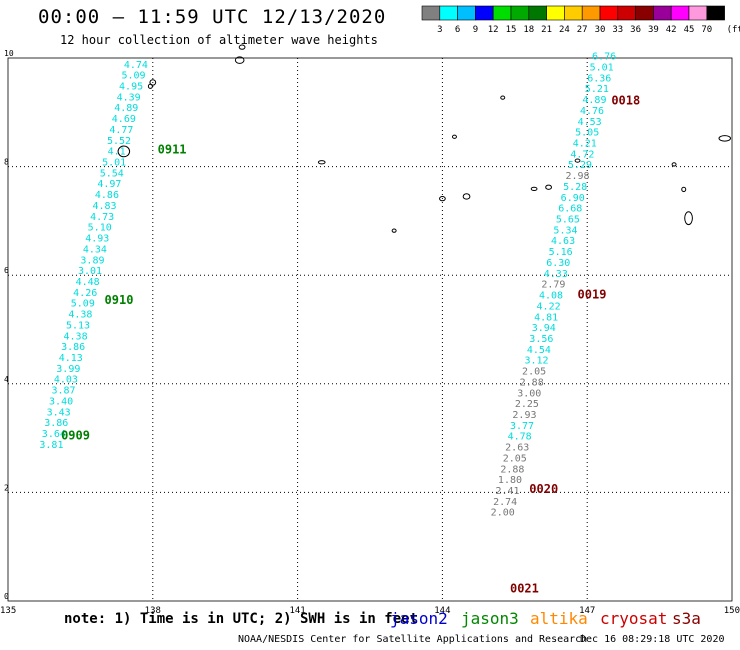 The width and height of the screenshot is (740, 650). I want to click on colorbar-tick-label: 12, so click(493, 30).